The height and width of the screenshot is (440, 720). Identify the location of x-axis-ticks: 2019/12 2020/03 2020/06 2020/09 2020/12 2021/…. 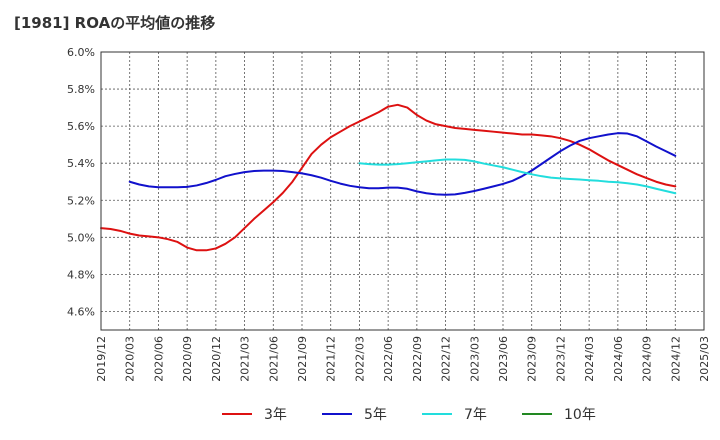
(403, 359).